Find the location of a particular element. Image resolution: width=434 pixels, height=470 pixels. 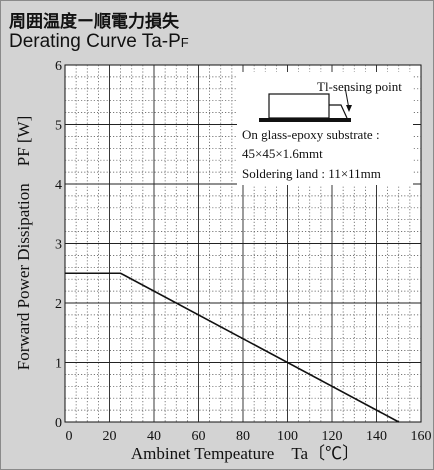

annotation-line-3: Soldering land : 11×11mm is located at coordinates (311, 173).